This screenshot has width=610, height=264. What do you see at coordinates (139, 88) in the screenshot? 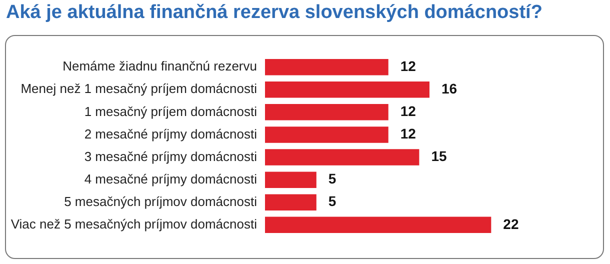
I see `y-tick-label: Menej než 1 mesačný príjem domácnosti` at bounding box center [139, 88].